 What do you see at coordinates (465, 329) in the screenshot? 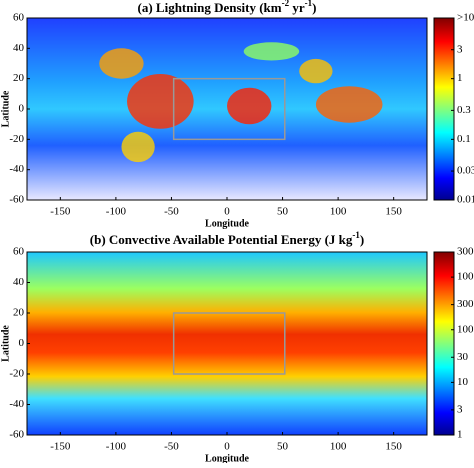
I see `colorbar-tick-label: 100` at bounding box center [465, 329].